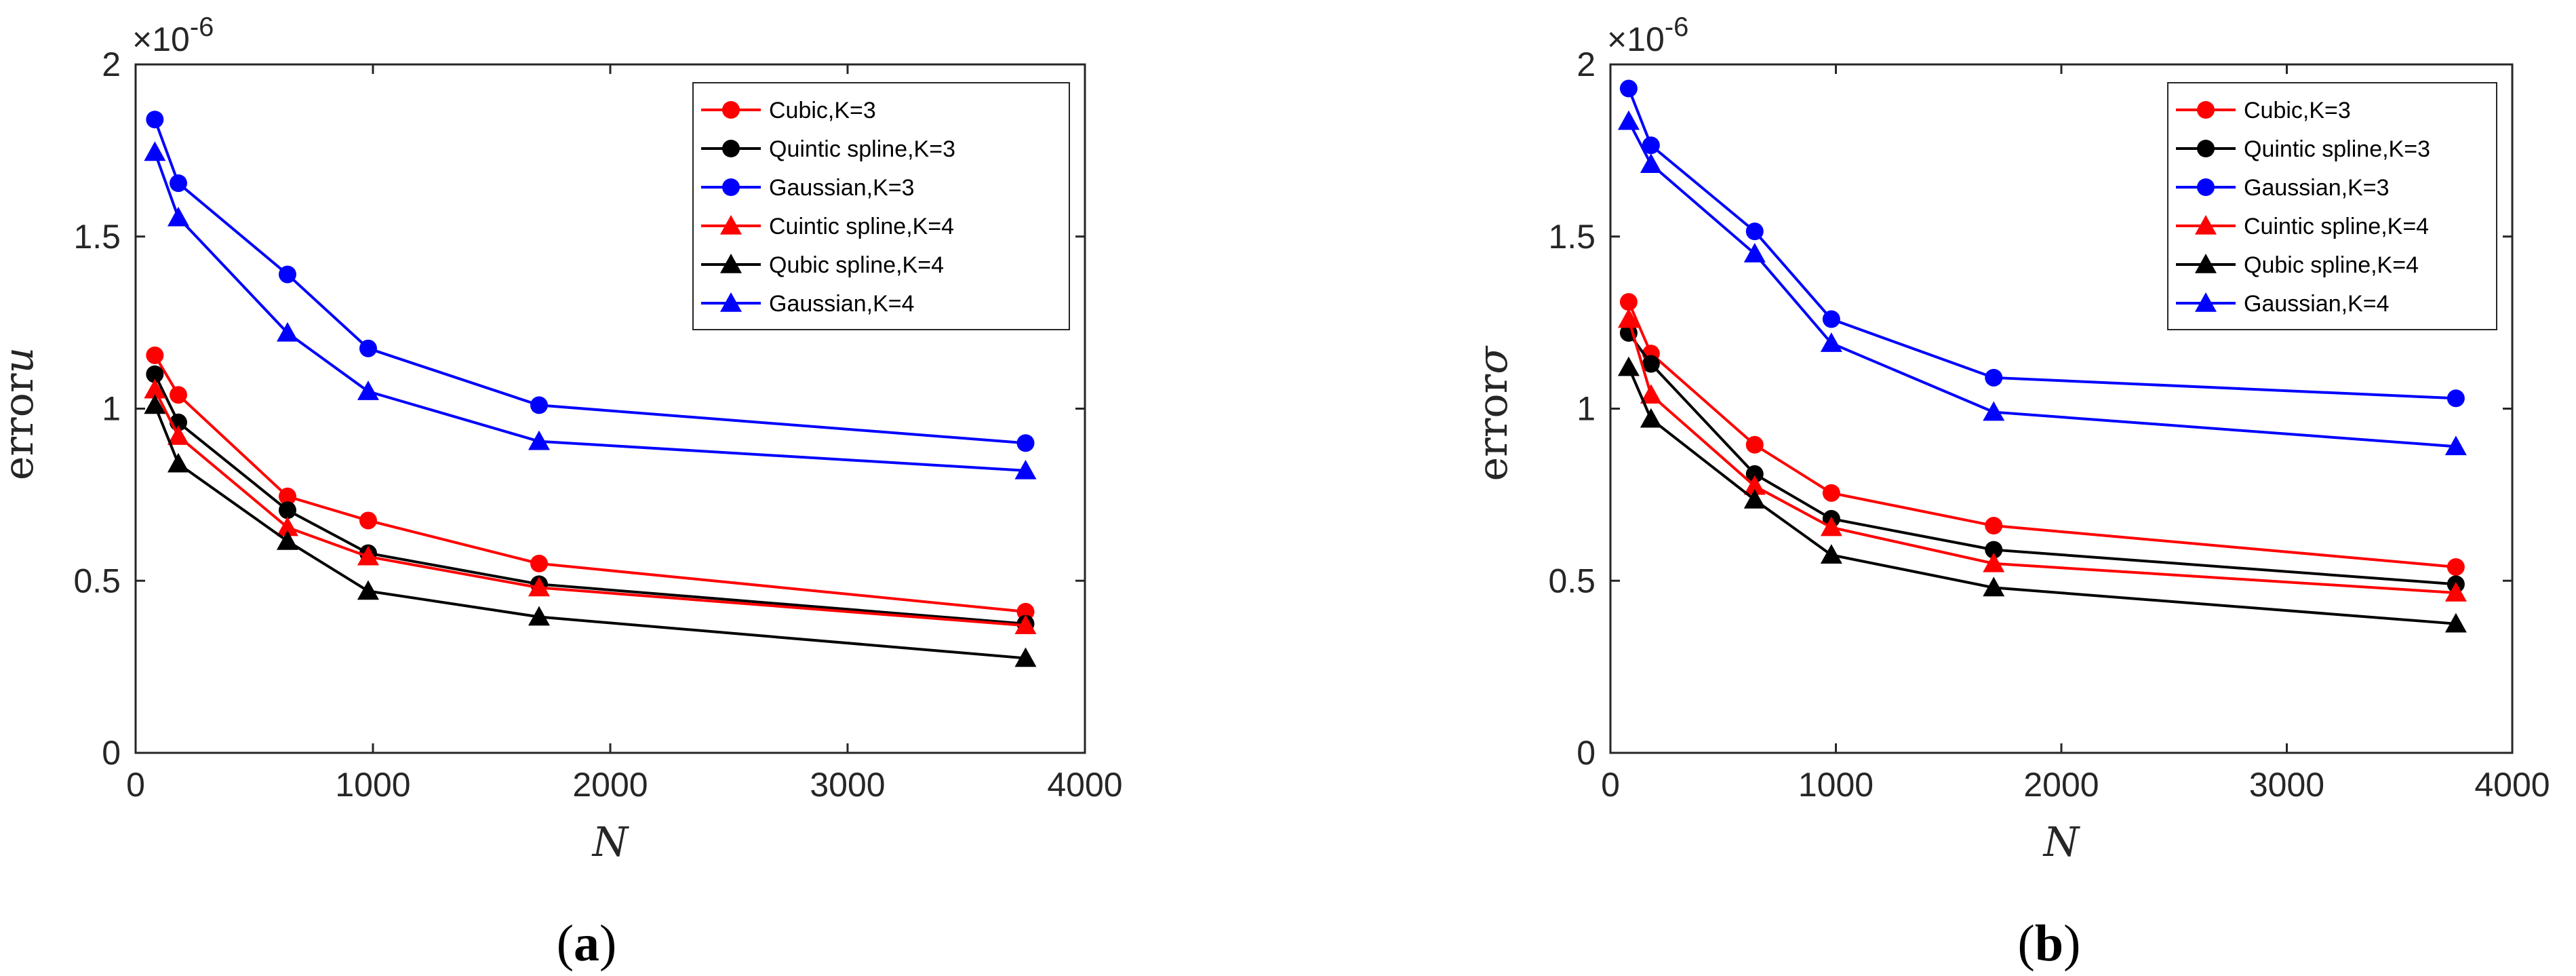  I want to click on y-exponent-label: ×10⁻⁶, so click(1647, 35).